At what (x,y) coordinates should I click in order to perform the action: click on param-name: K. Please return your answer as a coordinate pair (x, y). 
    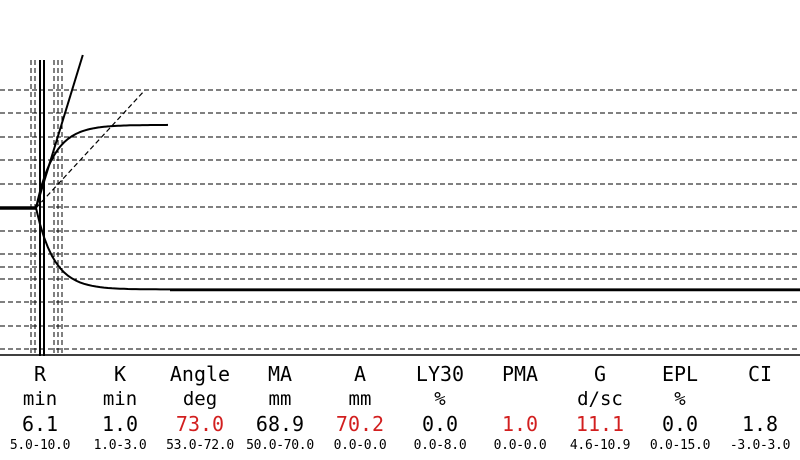
    Looking at the image, I should click on (120, 374).